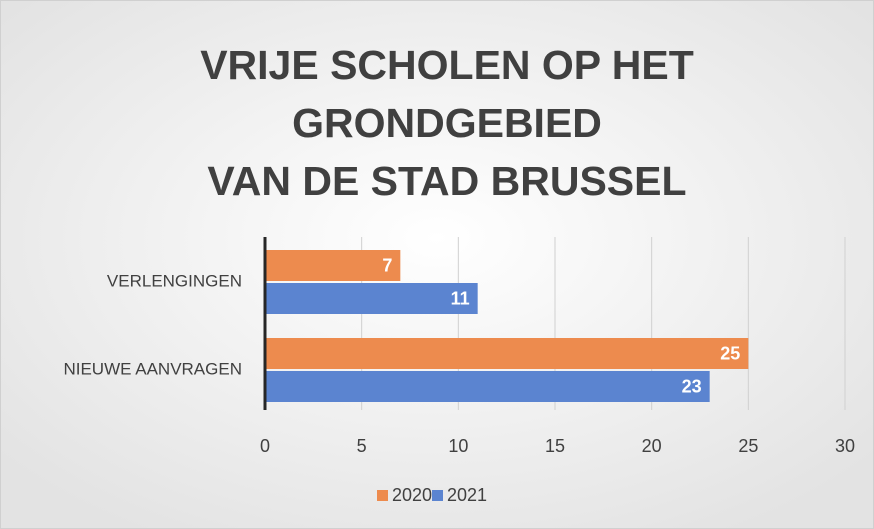 Image resolution: width=874 pixels, height=529 pixels. What do you see at coordinates (748, 446) in the screenshot?
I see `x-tick-label: 25` at bounding box center [748, 446].